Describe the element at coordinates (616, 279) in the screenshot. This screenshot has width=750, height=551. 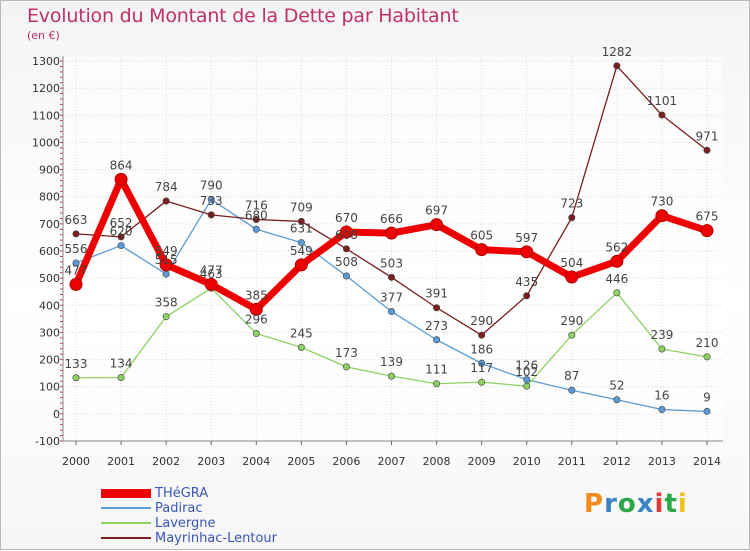
I see `data-label-lavergne: 446` at that location.